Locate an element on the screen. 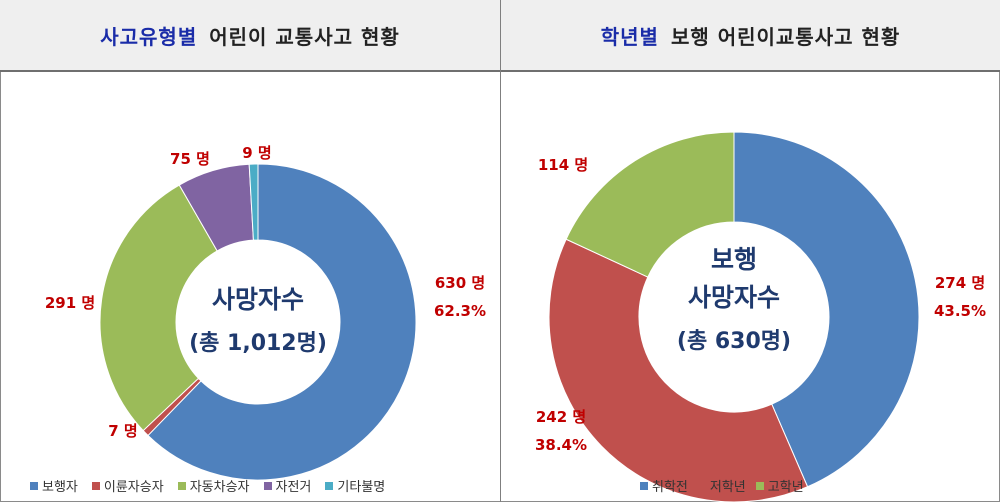 The image size is (1000, 502). right-legend-label-2: 고학년 is located at coordinates (785, 487).